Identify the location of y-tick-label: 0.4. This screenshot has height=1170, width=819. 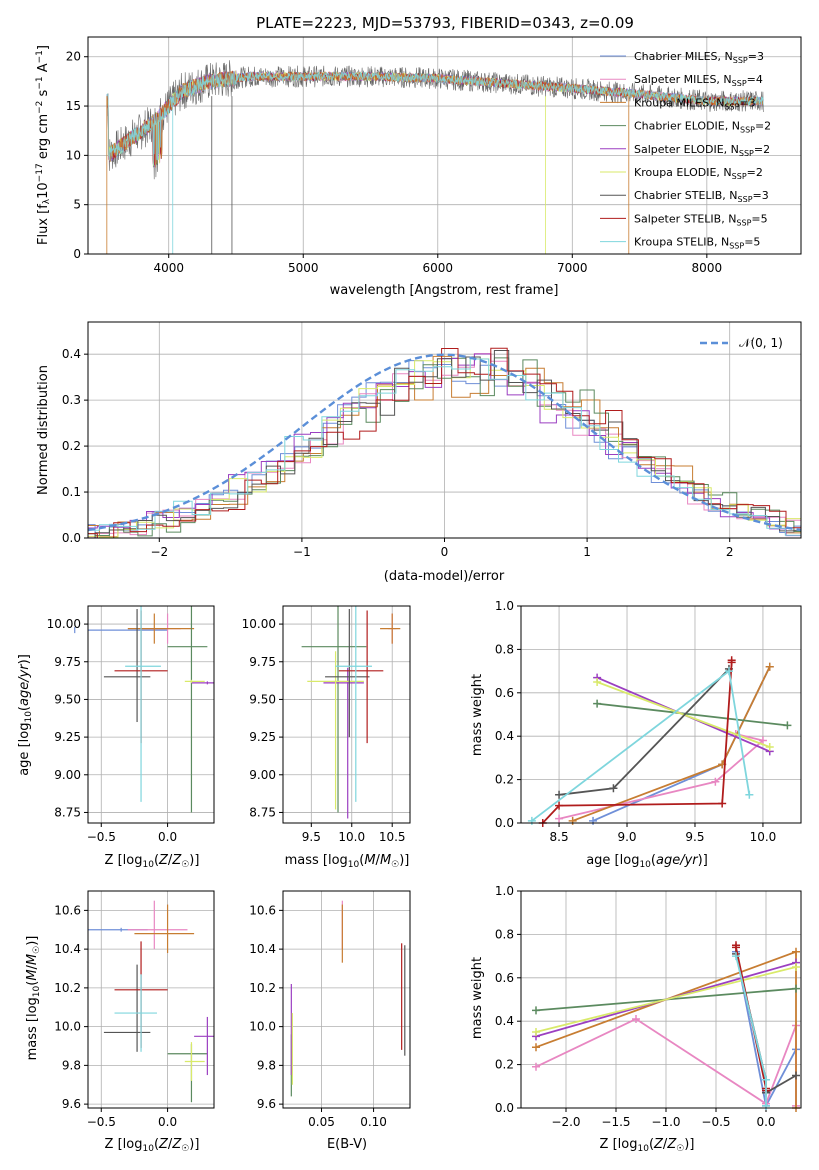
(504, 736).